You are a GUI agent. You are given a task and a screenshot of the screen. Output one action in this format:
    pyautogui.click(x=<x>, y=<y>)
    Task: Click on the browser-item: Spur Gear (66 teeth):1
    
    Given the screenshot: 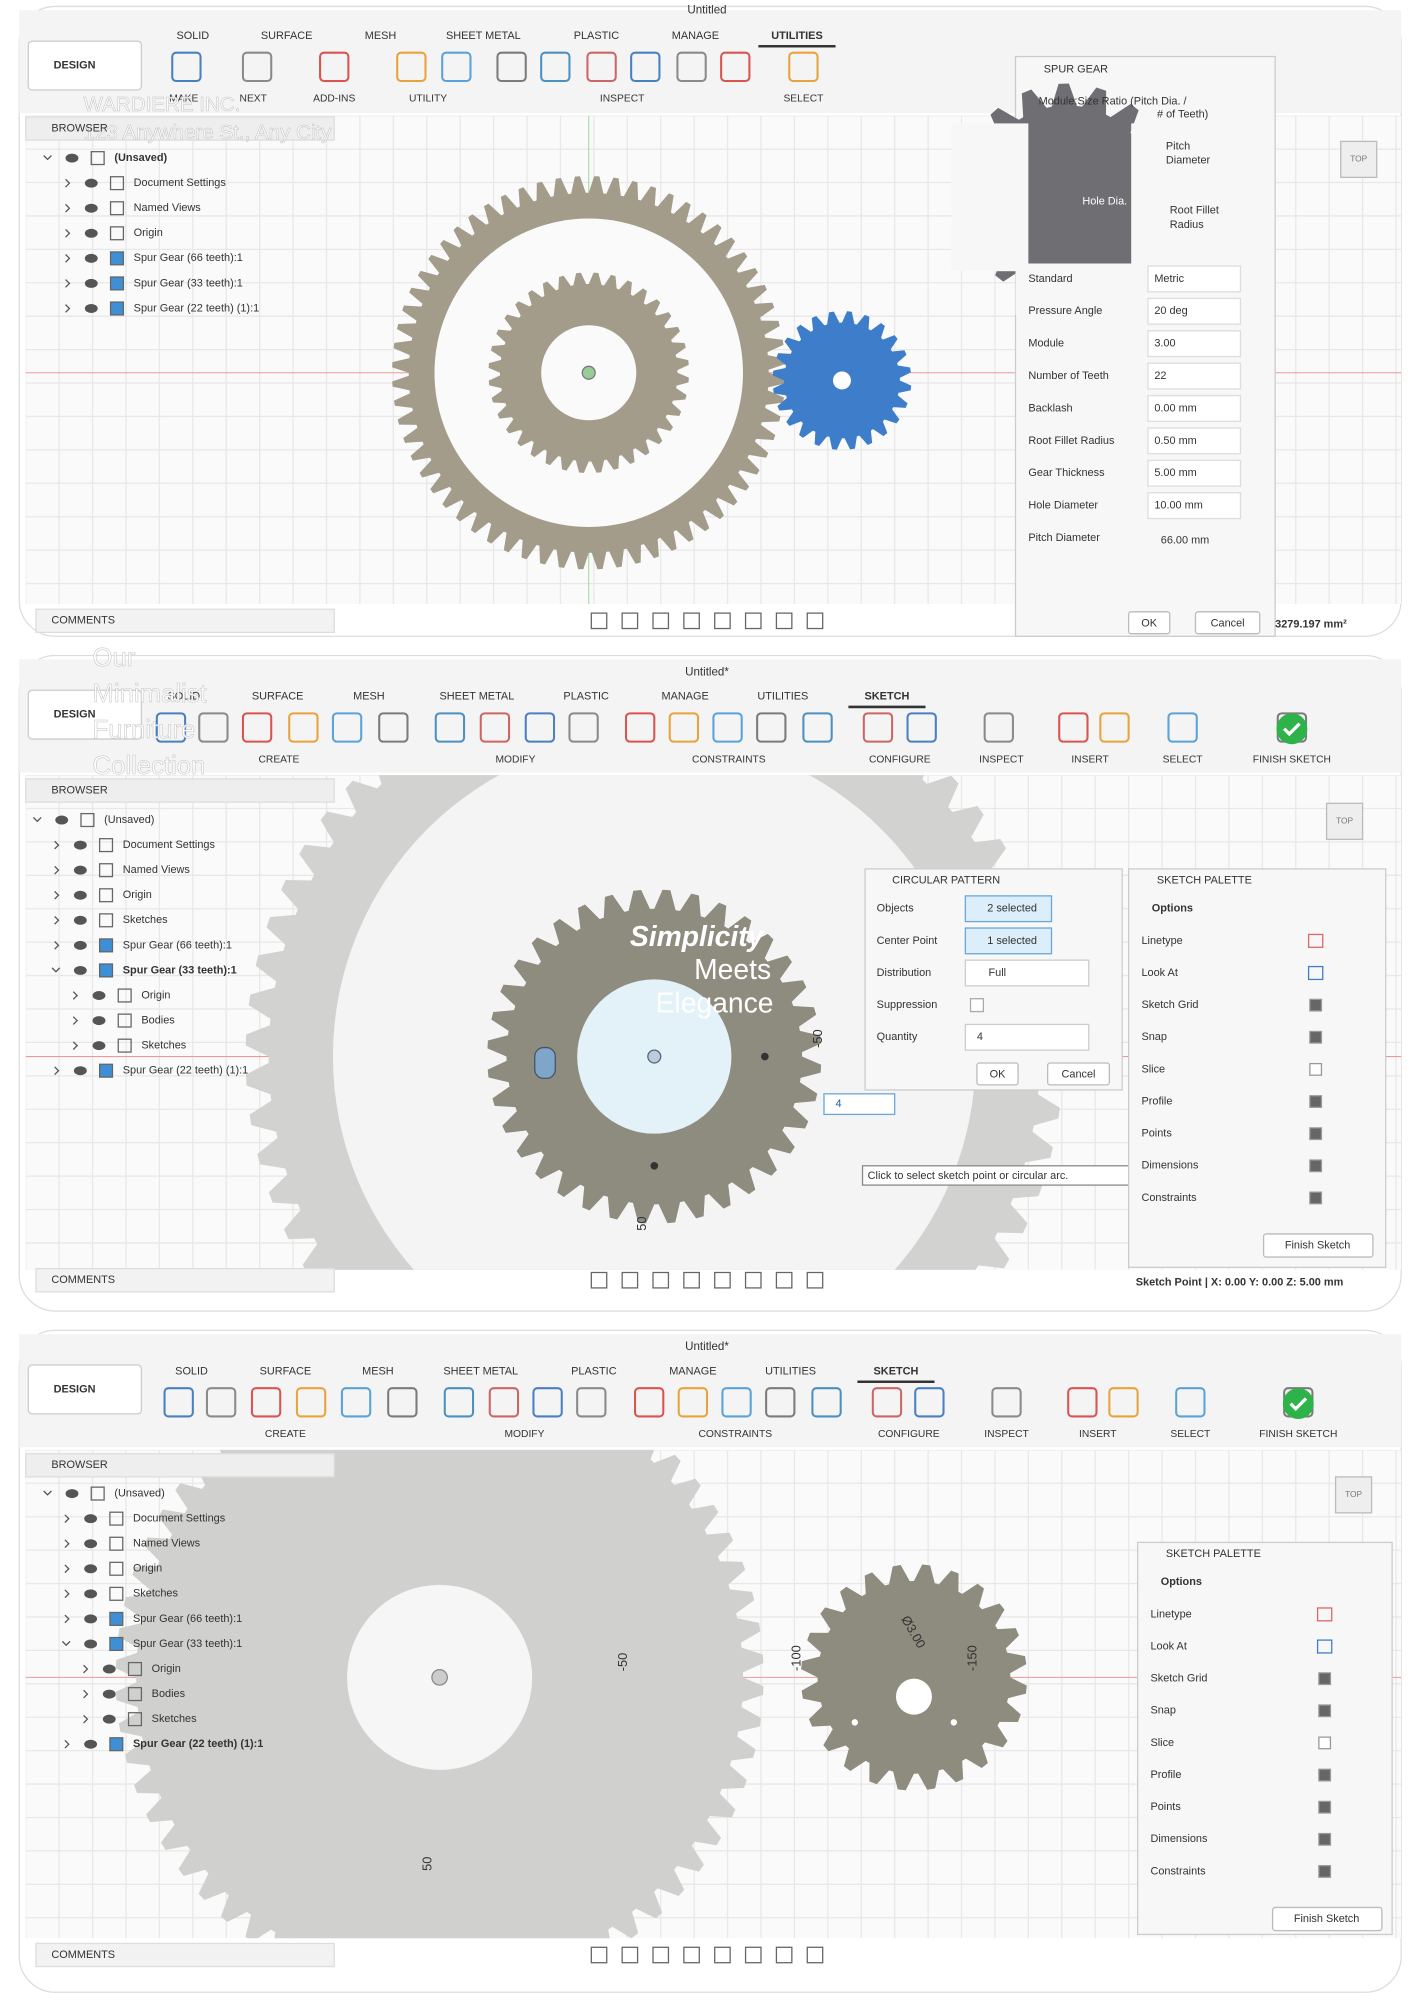 What is the action you would take?
    pyautogui.click(x=187, y=1619)
    